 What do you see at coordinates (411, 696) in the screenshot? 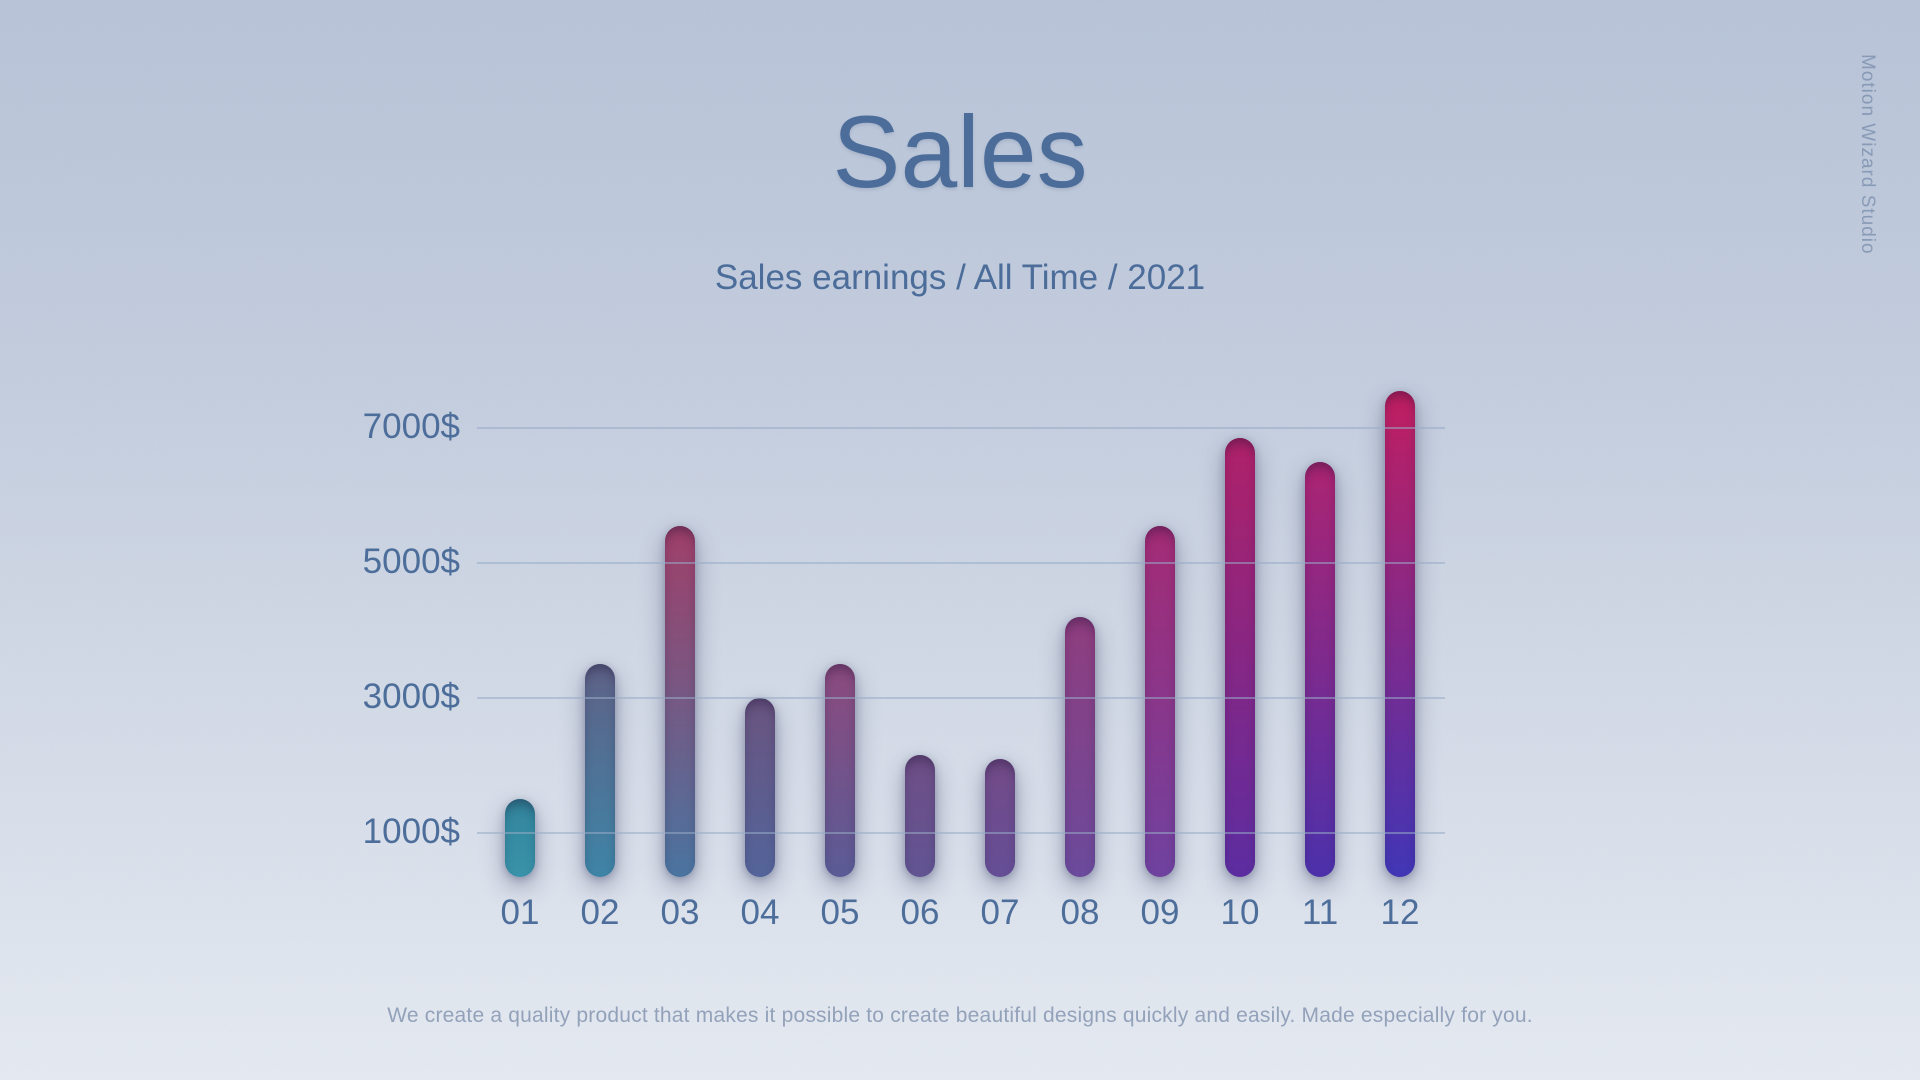
I see `y-tick-label-3000: 3000$` at bounding box center [411, 696].